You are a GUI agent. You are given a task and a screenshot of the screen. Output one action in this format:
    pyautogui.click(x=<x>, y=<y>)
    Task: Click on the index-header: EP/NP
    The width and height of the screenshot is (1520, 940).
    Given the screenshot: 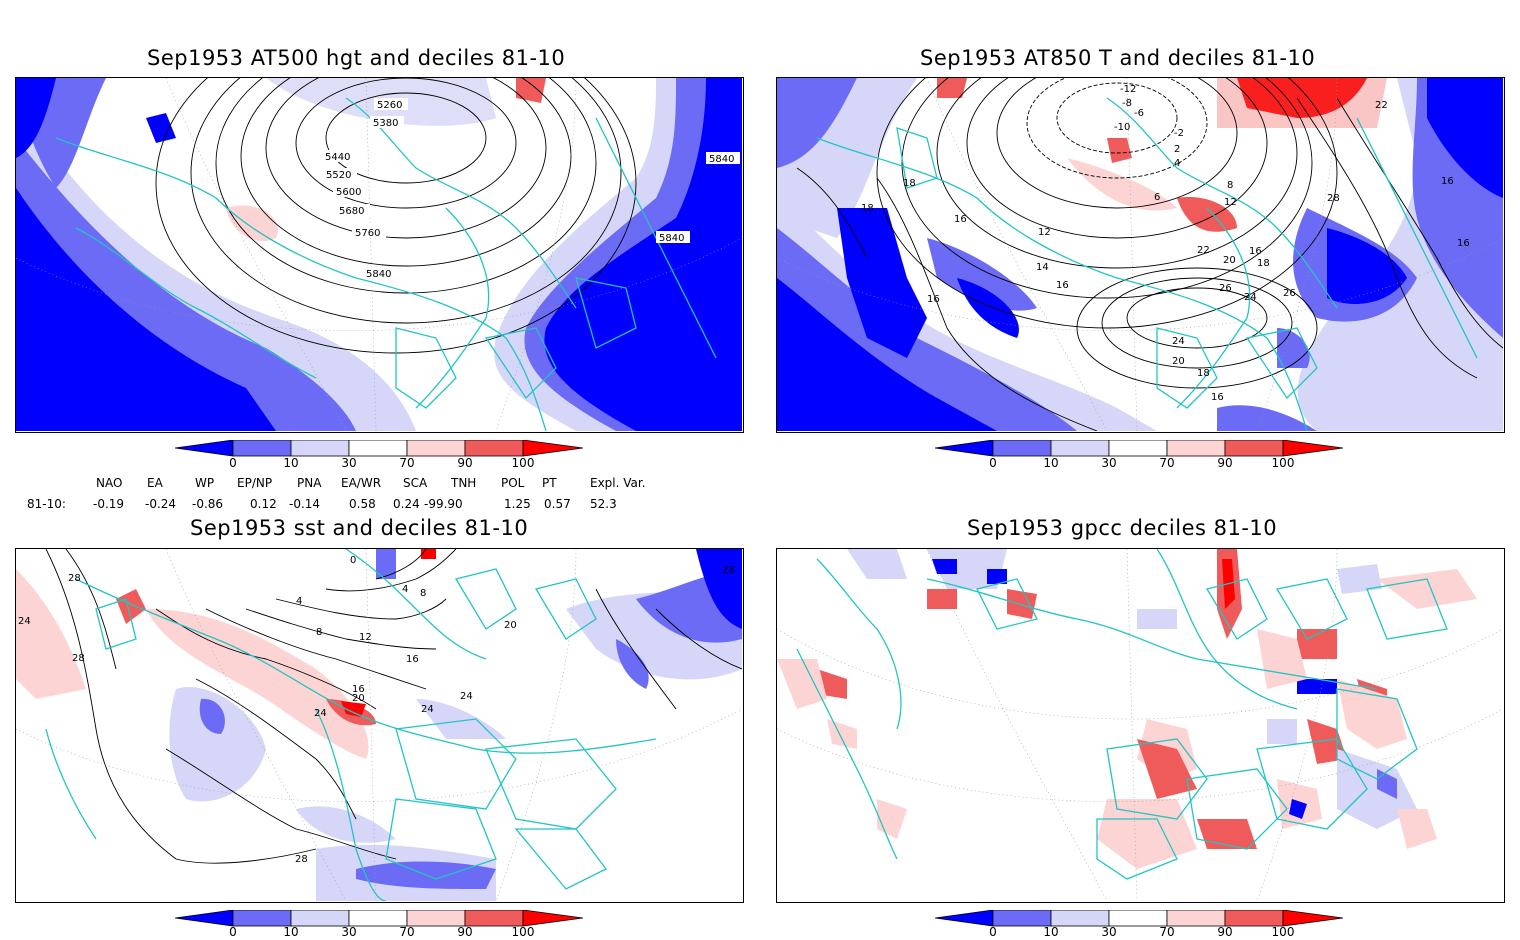 What is the action you would take?
    pyautogui.click(x=255, y=483)
    